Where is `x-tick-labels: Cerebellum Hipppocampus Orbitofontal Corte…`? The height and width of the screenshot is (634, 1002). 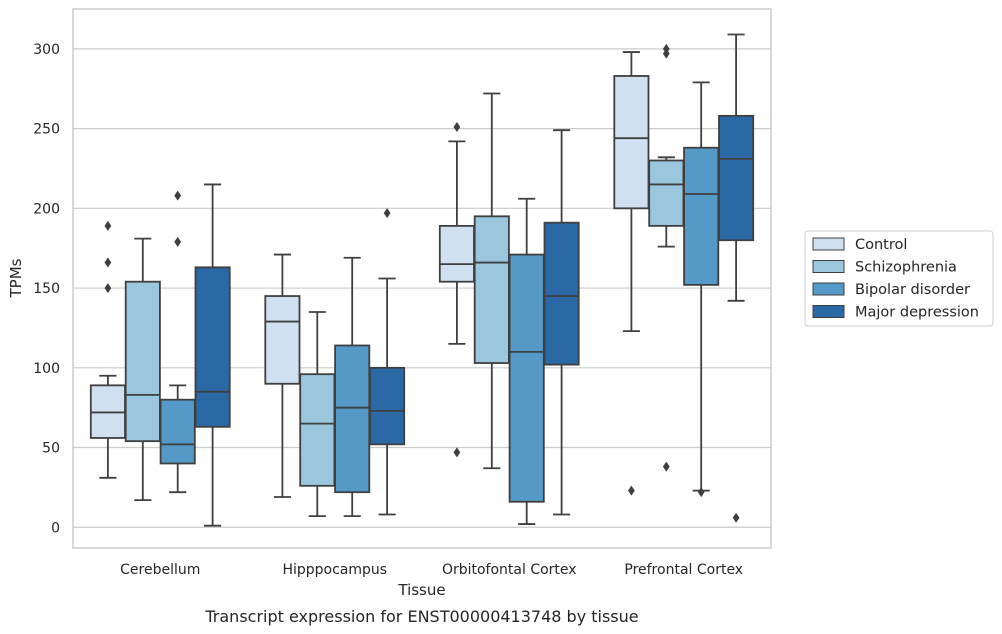 x-tick-labels: Cerebellum Hipppocampus Orbitofontal Corte… is located at coordinates (431, 570).